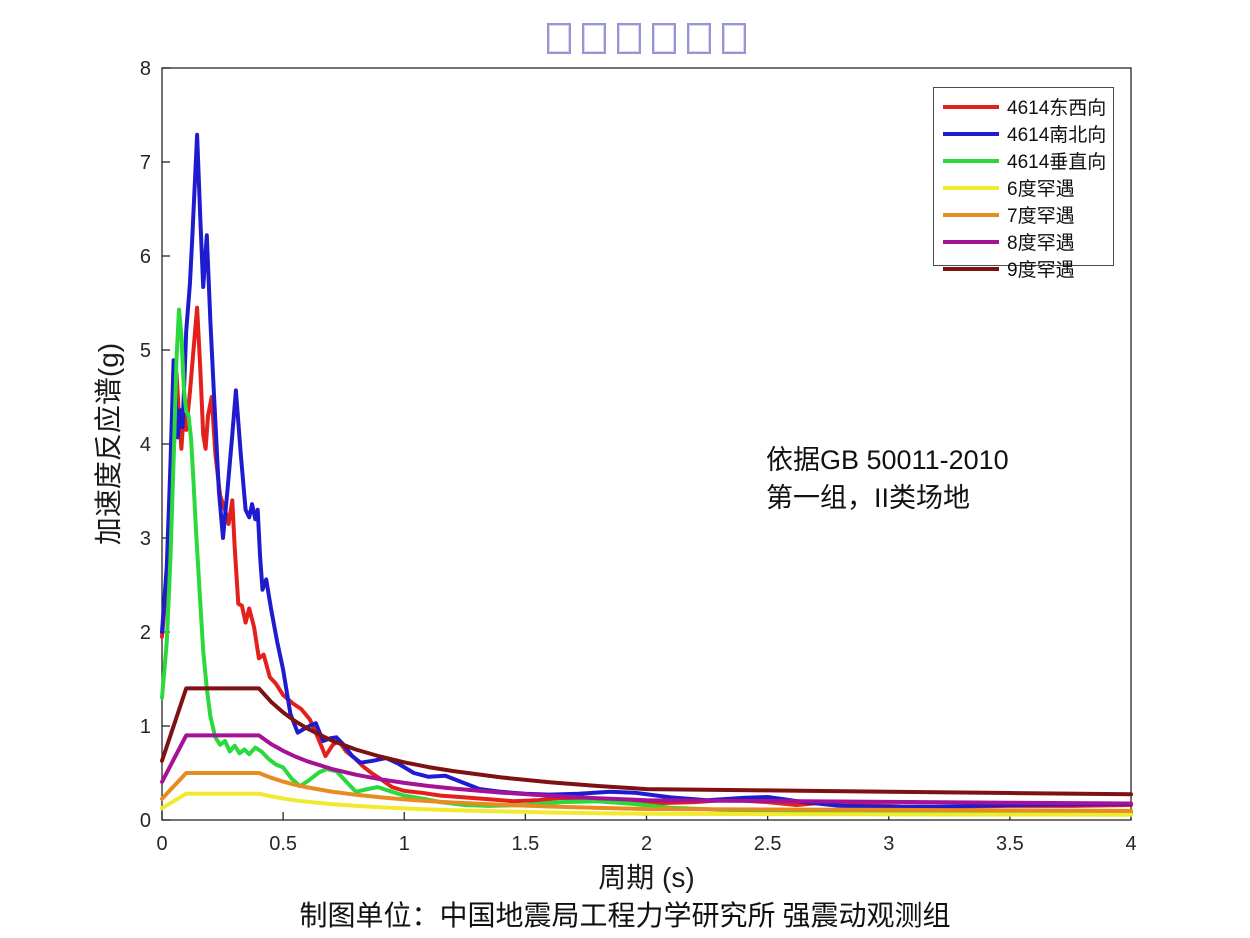  Describe the element at coordinates (145, 351) in the screenshot. I see `y-tick-label: 5` at that location.